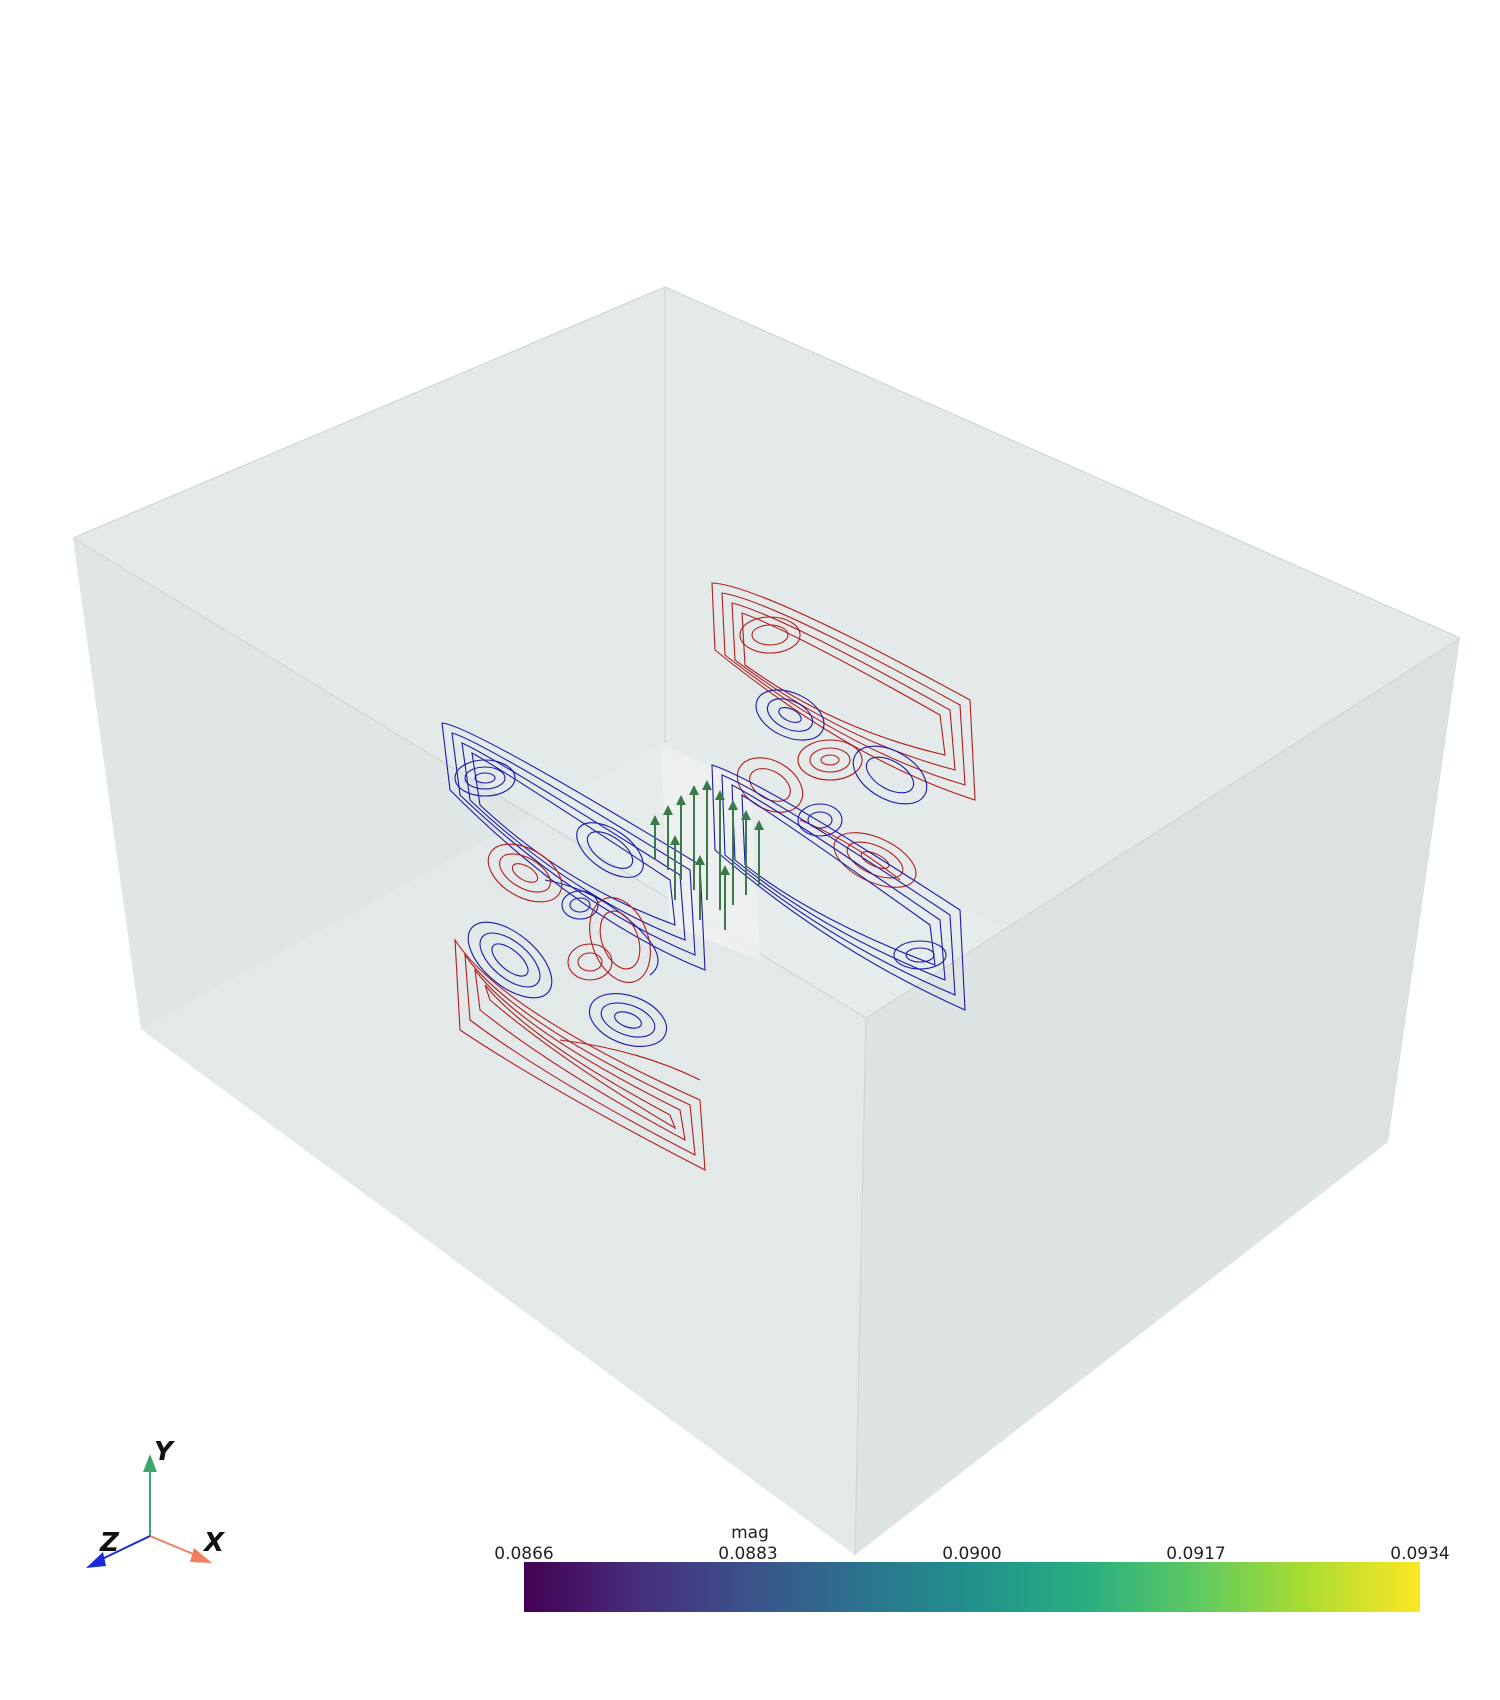 This screenshot has height=1700, width=1500. I want to click on z-axis-line, so click(125, 1548).